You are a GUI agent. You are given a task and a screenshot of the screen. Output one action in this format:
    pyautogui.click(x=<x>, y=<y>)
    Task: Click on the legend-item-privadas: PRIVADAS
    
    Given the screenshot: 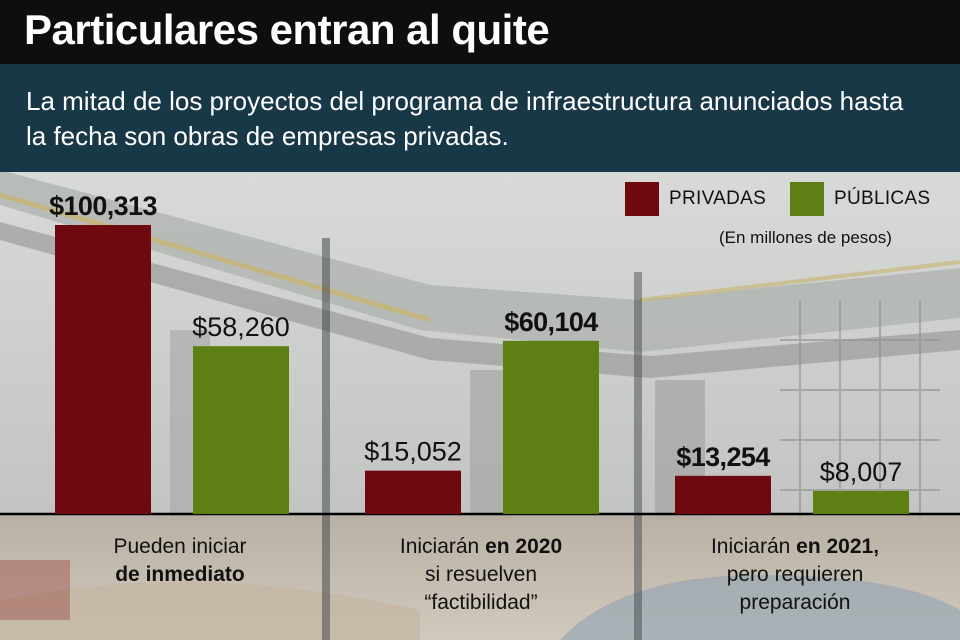 What is the action you would take?
    pyautogui.click(x=695, y=199)
    